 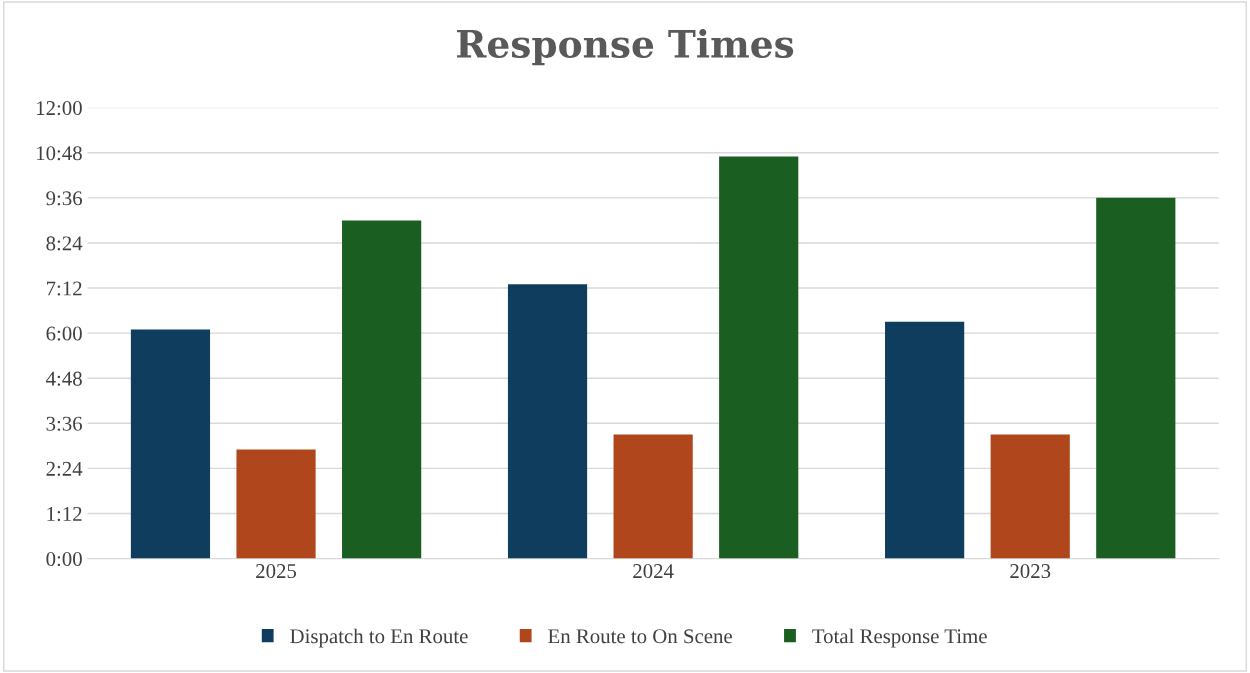 I want to click on legend-label: Total Response Time, so click(x=899, y=638).